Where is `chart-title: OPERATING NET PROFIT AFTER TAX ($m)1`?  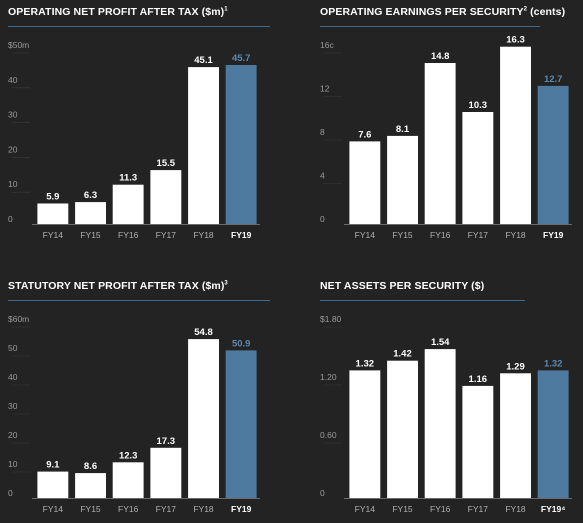 chart-title: OPERATING NET PROFIT AFTER TAX ($m)1 is located at coordinates (118, 12).